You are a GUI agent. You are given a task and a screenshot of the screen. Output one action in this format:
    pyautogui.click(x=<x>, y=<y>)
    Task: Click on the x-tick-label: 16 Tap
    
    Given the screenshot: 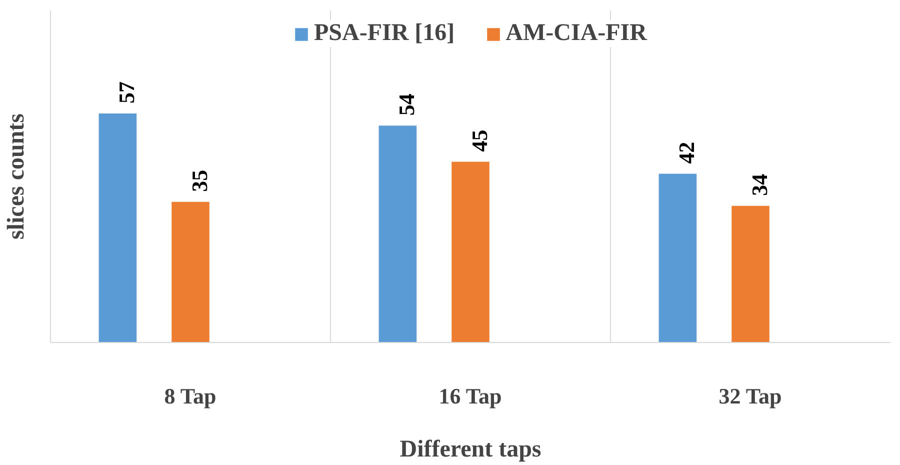 What is the action you would take?
    pyautogui.click(x=470, y=396)
    